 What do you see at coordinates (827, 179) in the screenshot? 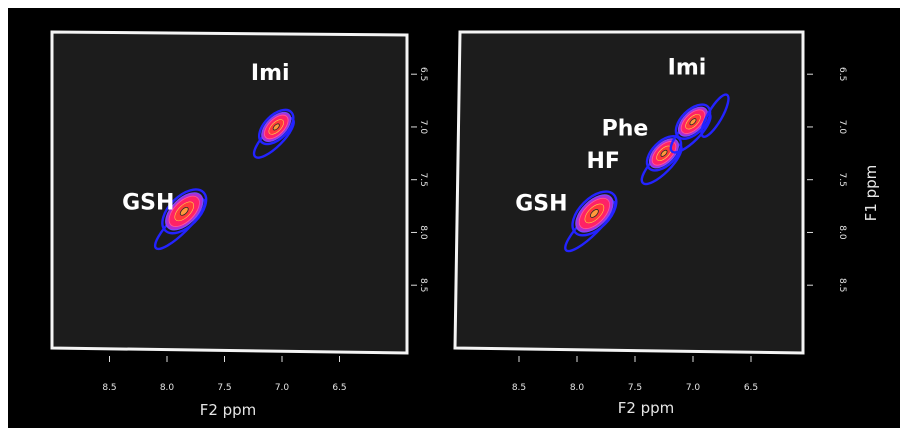
I see `right-y-ticks: 6.5 7.0 7.5 8.0 8.5` at bounding box center [827, 179].